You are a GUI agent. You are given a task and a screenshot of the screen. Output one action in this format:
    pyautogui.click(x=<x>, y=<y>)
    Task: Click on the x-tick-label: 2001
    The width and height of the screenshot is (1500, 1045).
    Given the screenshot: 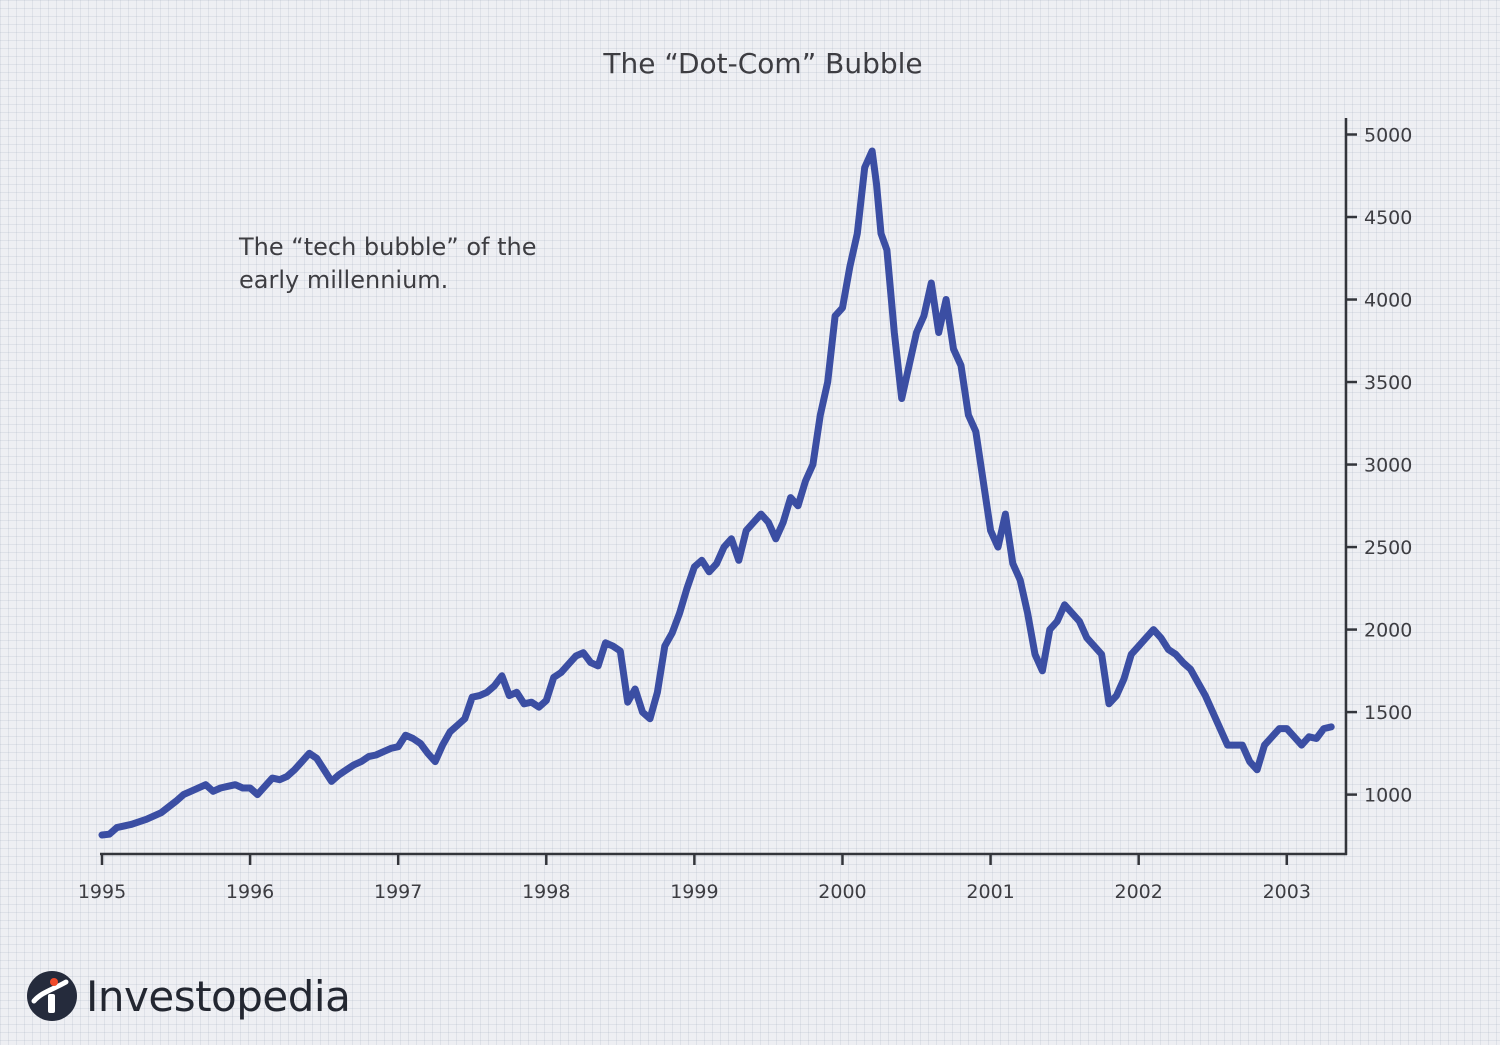 What is the action you would take?
    pyautogui.click(x=990, y=892)
    